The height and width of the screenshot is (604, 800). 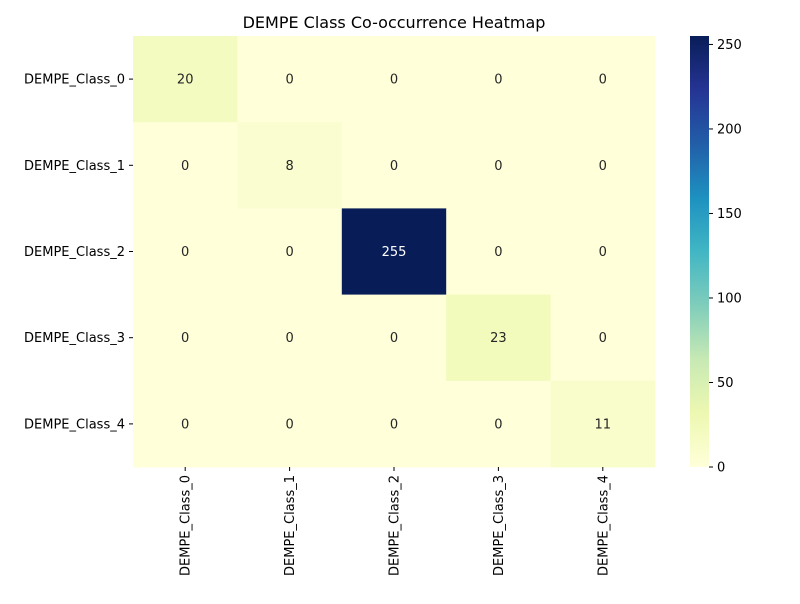 What do you see at coordinates (725, 257) in the screenshot?
I see `colorbar-ticks: 0 50 100 150 200 250` at bounding box center [725, 257].